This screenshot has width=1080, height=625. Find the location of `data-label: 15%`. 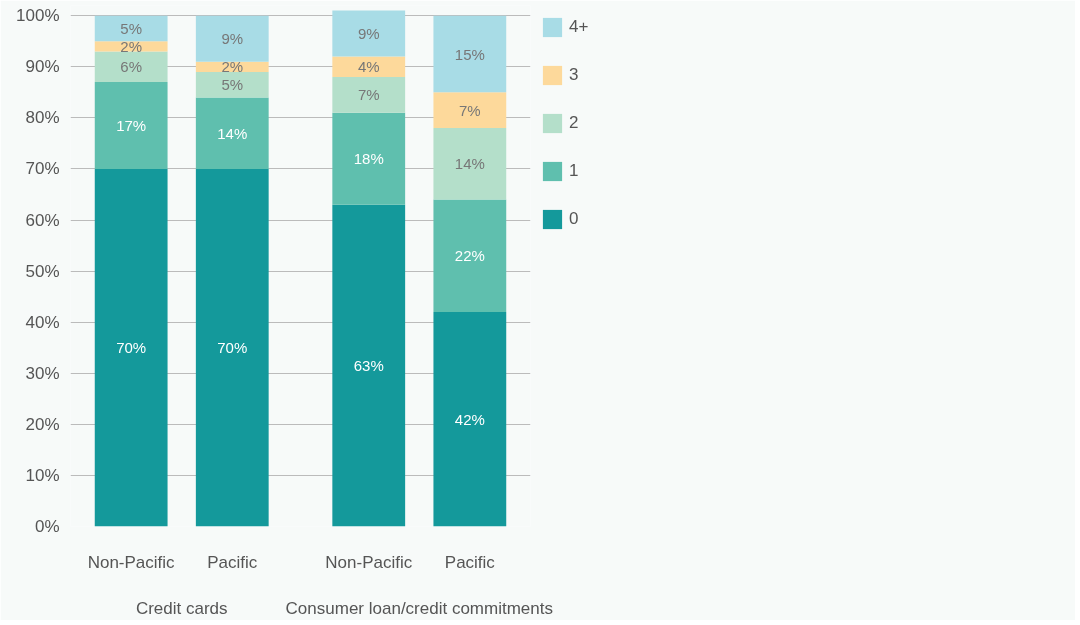

data-label: 15% is located at coordinates (469, 54).